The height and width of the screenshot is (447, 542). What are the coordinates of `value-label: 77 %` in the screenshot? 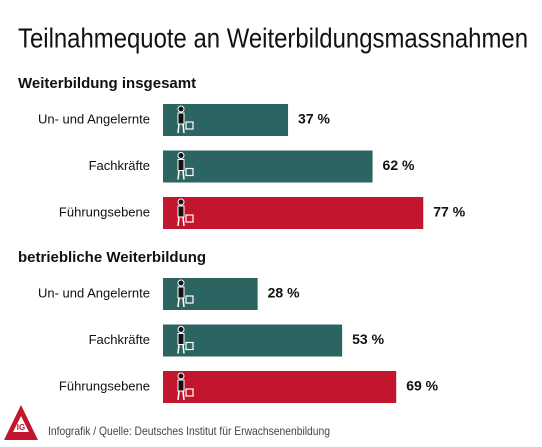 It's located at (449, 212).